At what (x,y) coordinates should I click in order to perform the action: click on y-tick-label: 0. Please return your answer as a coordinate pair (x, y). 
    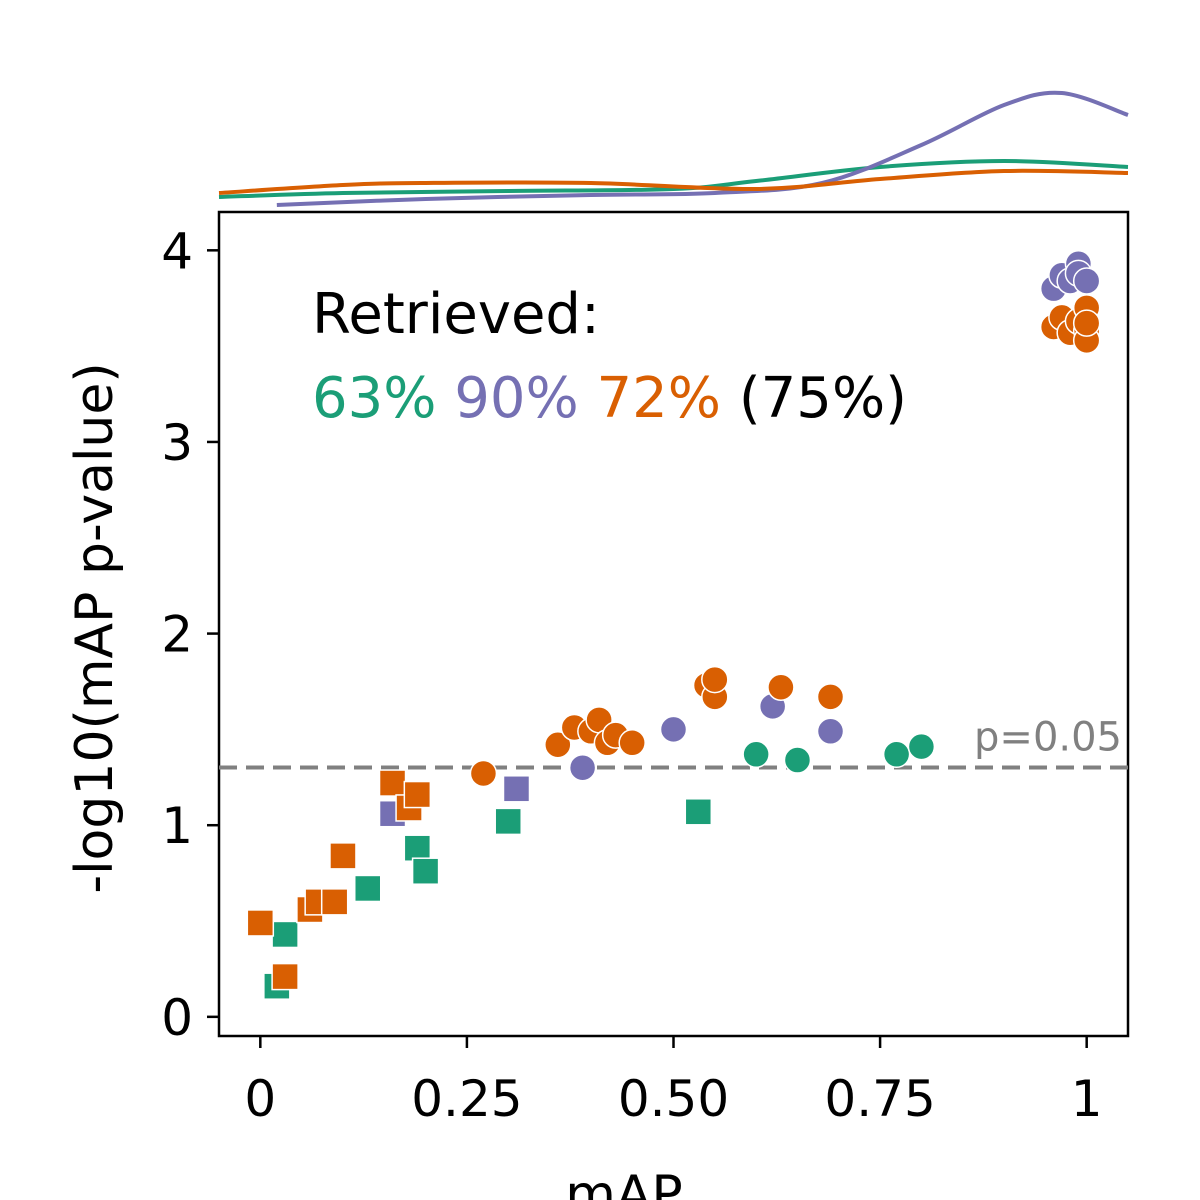
    Looking at the image, I should click on (177, 1018).